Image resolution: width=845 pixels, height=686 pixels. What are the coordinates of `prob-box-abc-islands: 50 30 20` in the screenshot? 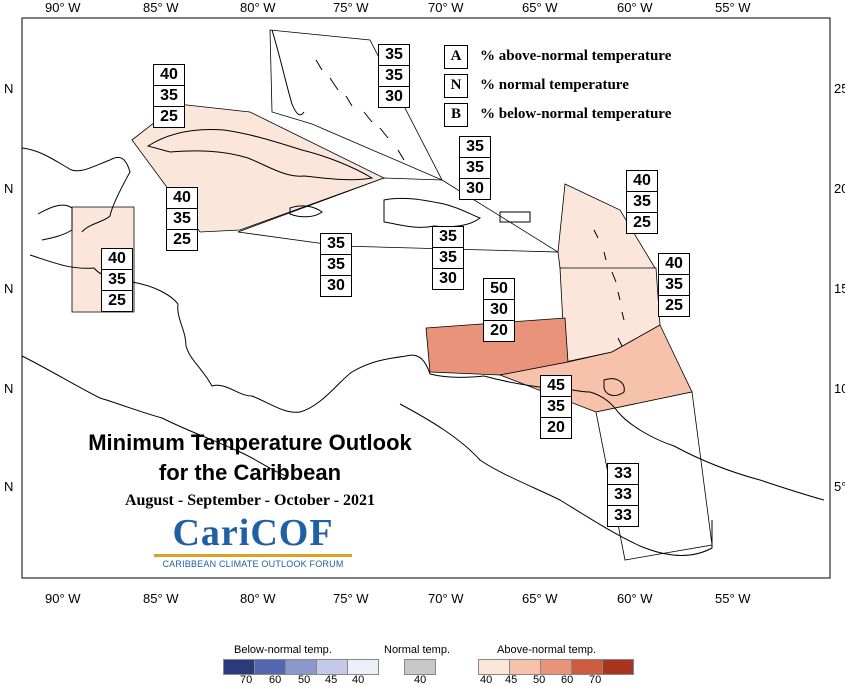 It's located at (499, 310).